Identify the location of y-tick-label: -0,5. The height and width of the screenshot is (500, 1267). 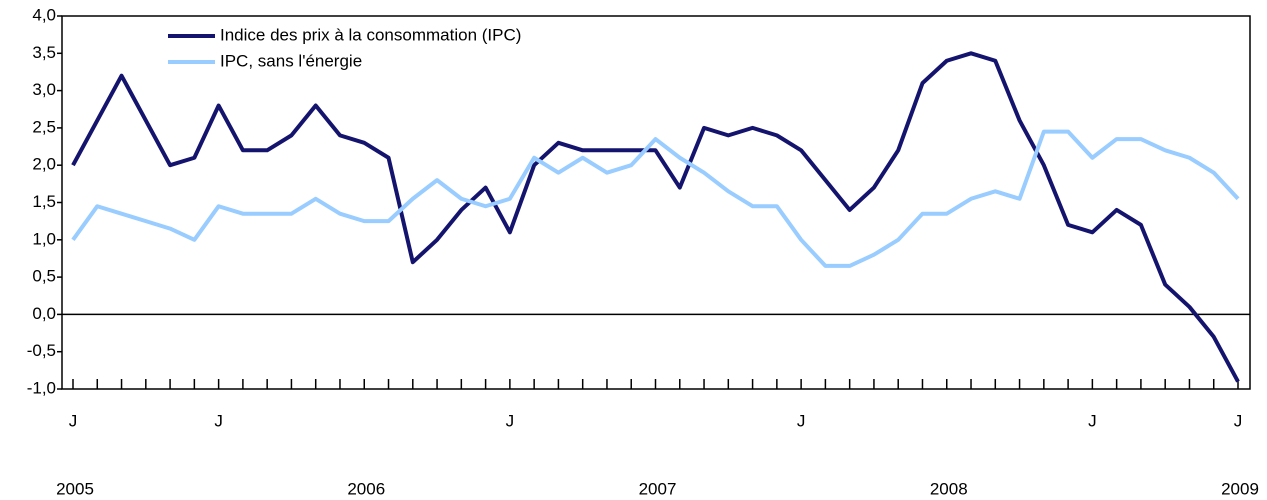
(41, 350).